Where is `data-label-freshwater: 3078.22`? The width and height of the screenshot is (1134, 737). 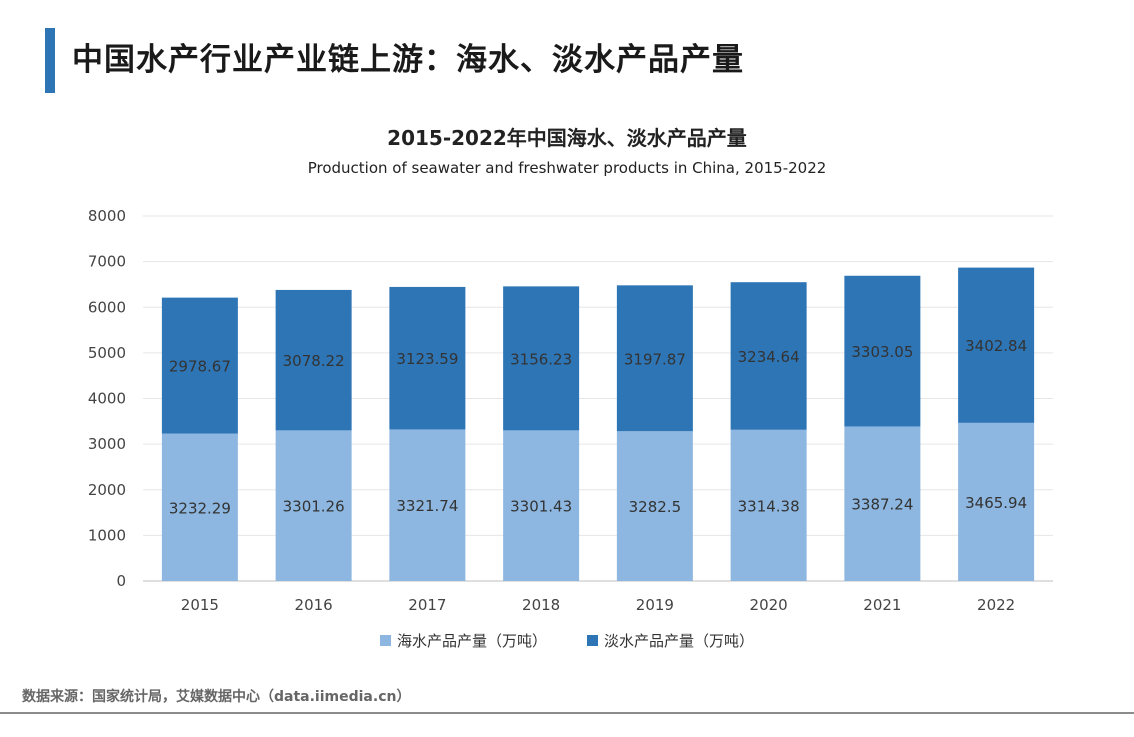 data-label-freshwater: 3078.22 is located at coordinates (314, 361).